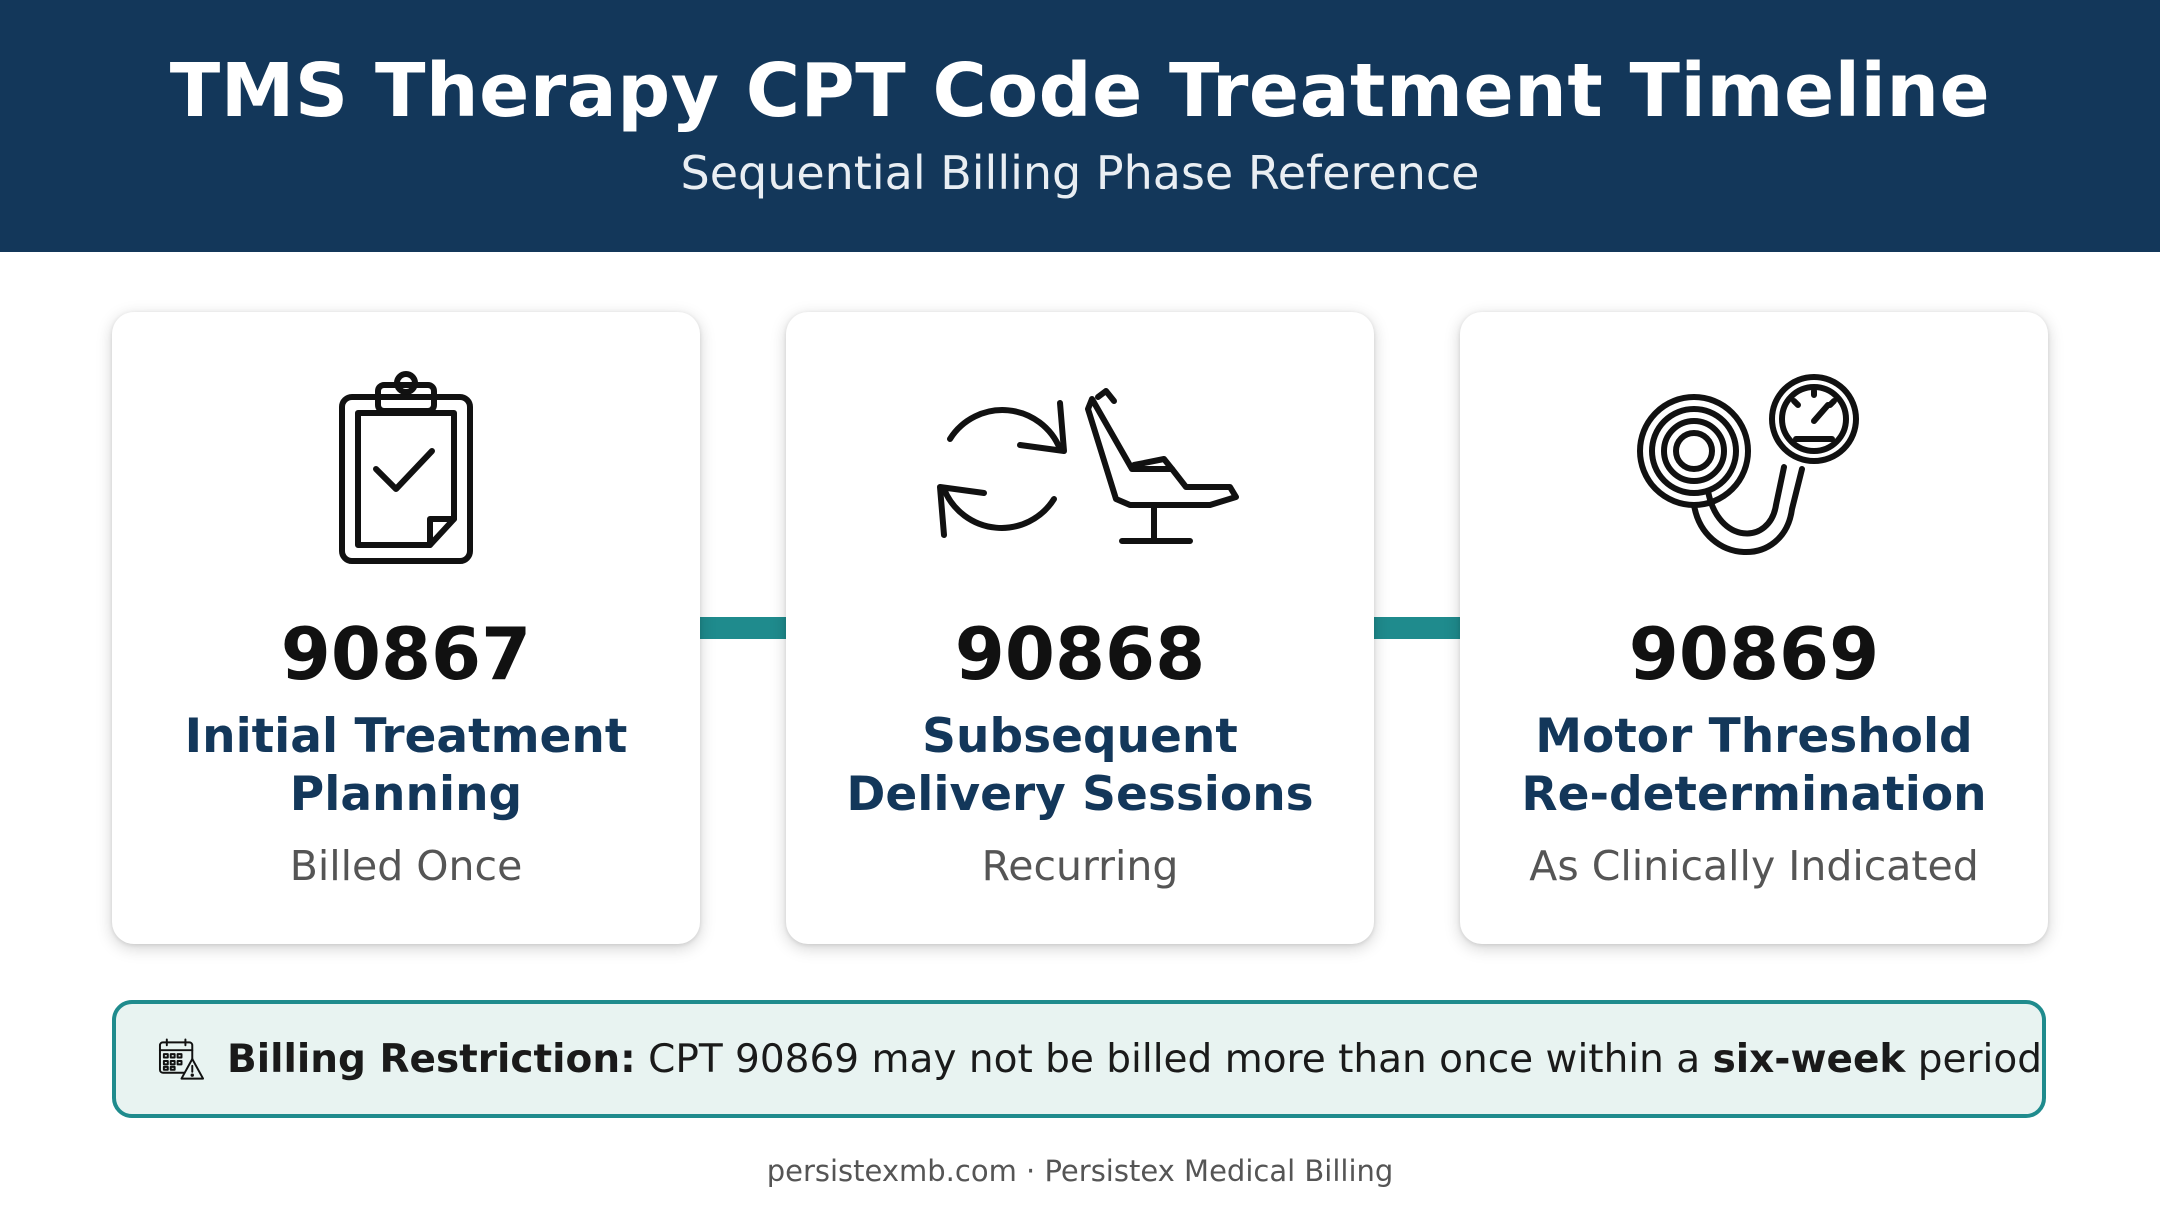 The width and height of the screenshot is (2160, 1206). I want to click on clipboard-check-icon, so click(406, 469).